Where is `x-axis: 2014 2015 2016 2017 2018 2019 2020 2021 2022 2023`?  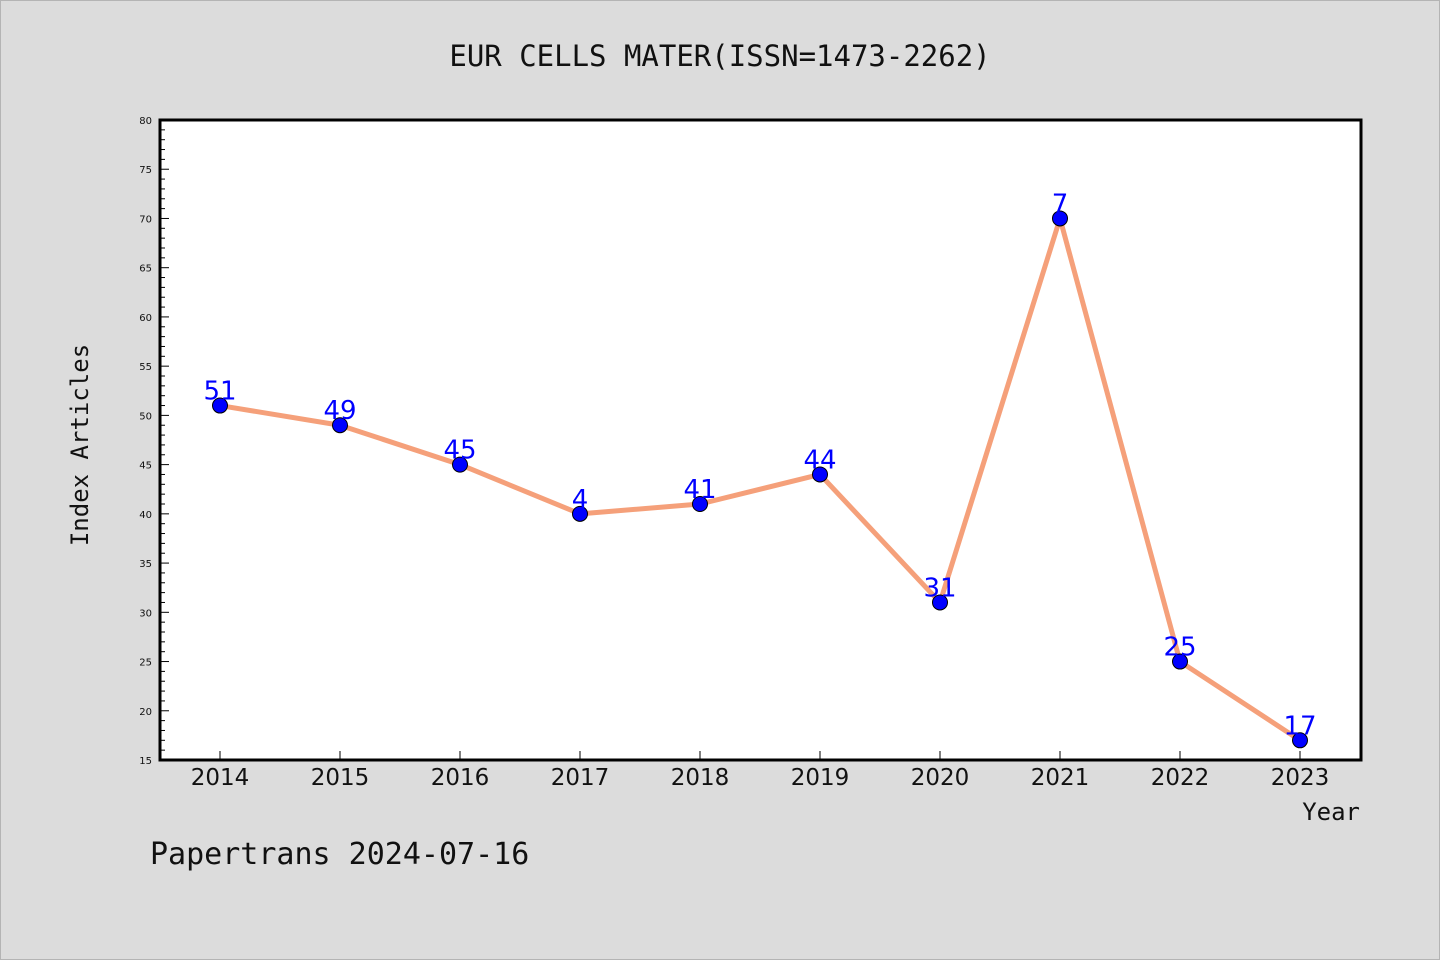
x-axis: 2014 2015 2016 2017 2018 2019 2020 2021 2022 2023 is located at coordinates (760, 771).